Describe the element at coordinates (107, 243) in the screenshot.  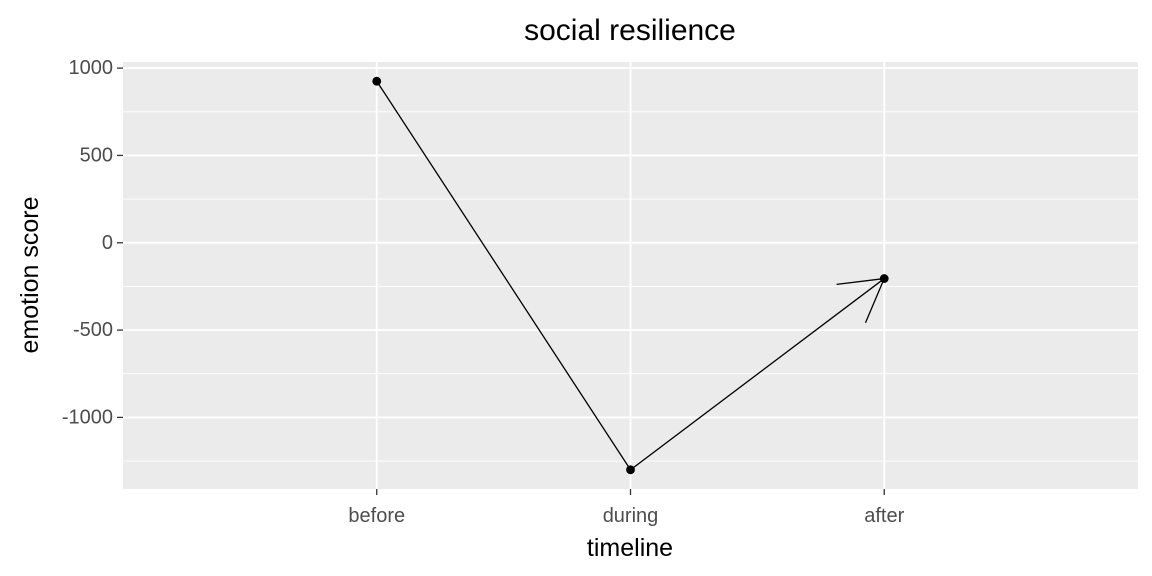
I see `y-tick-label: 0` at that location.